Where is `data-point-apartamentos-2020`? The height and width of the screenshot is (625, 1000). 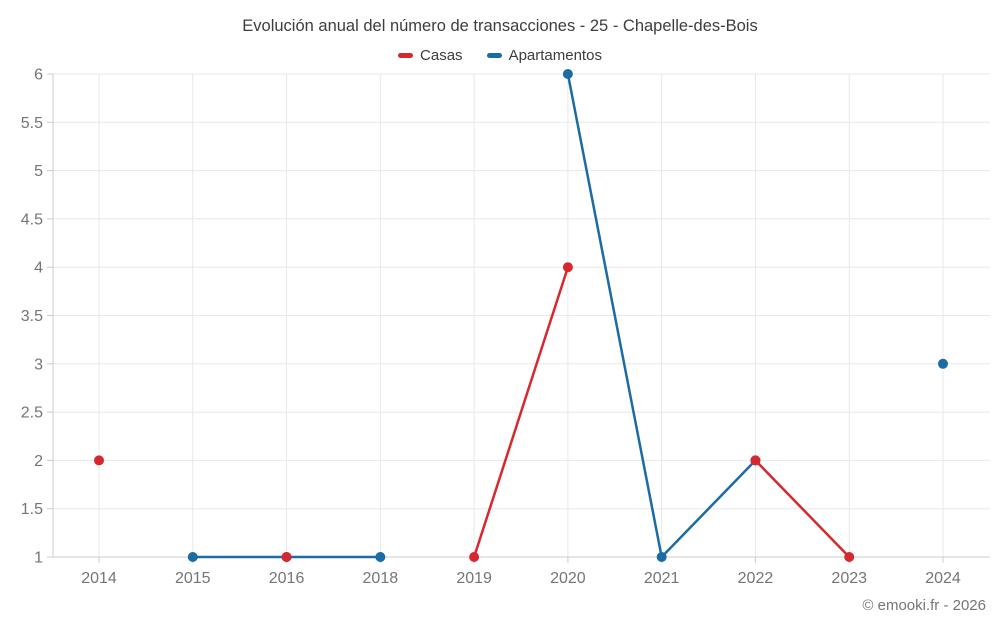 data-point-apartamentos-2020 is located at coordinates (567, 74).